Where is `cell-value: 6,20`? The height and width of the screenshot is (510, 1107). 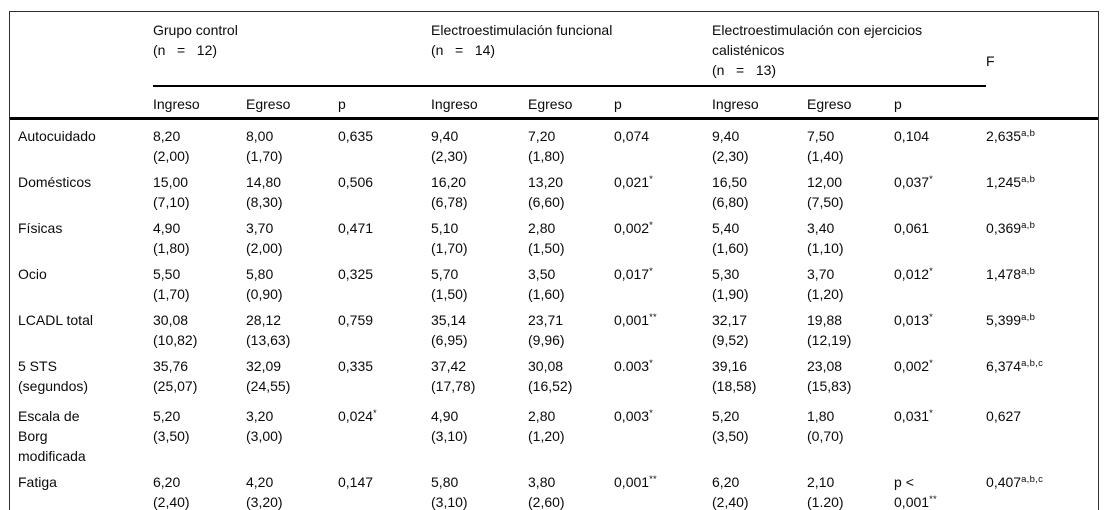
cell-value: 6,20 is located at coordinates (726, 481).